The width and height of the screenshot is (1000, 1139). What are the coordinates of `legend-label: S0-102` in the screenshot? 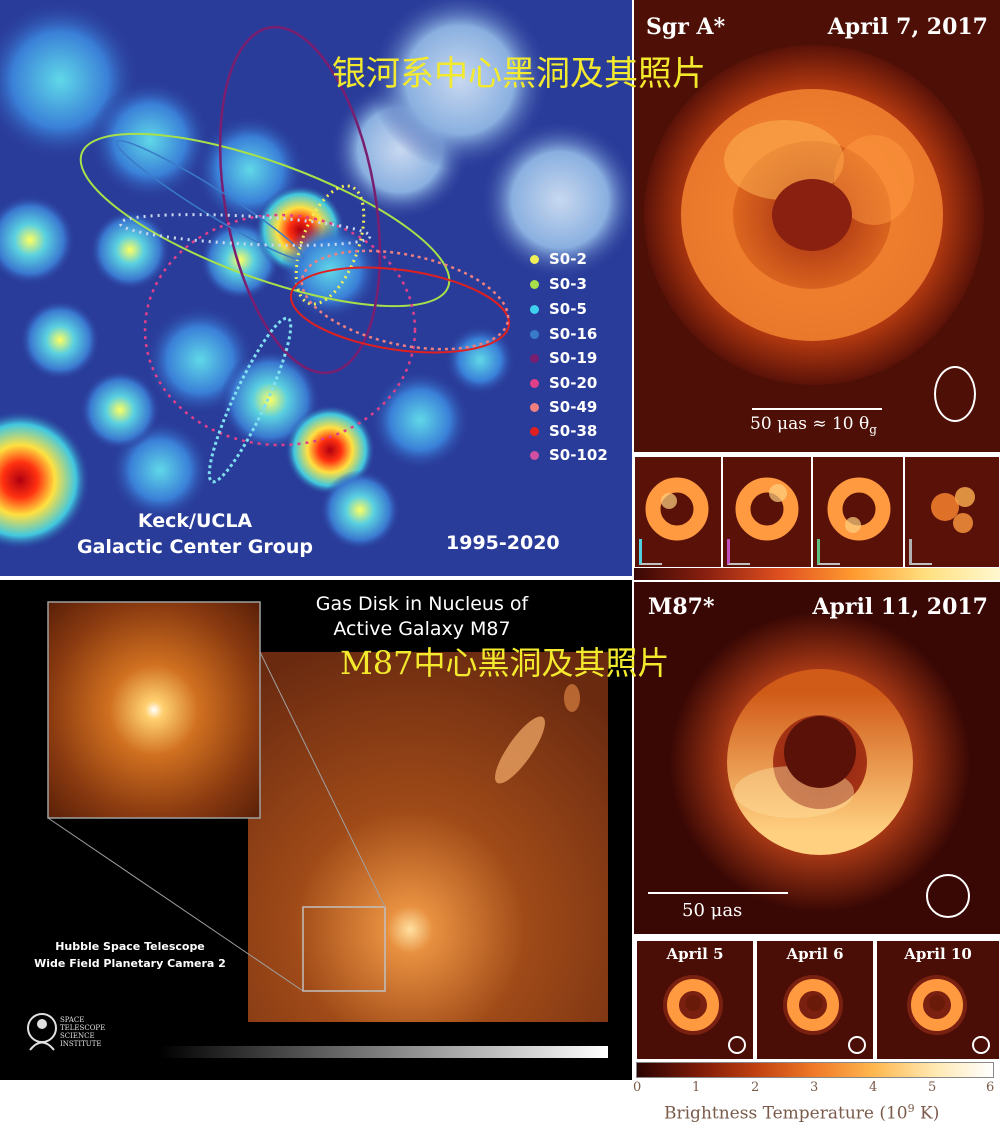 It's located at (578, 455).